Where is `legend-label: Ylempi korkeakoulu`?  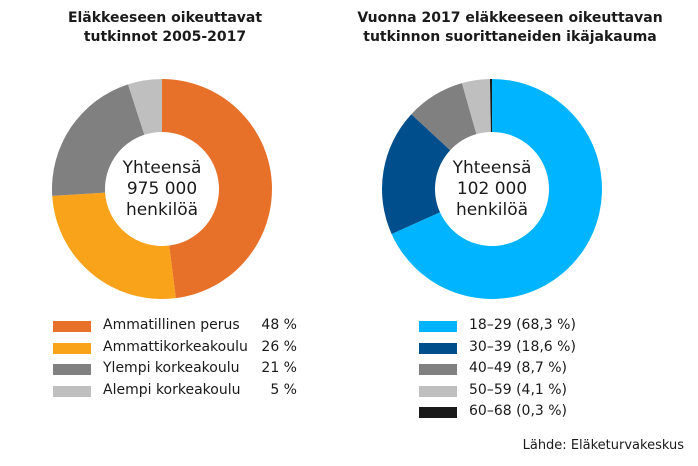
legend-label: Ylempi korkeakoulu is located at coordinates (171, 368).